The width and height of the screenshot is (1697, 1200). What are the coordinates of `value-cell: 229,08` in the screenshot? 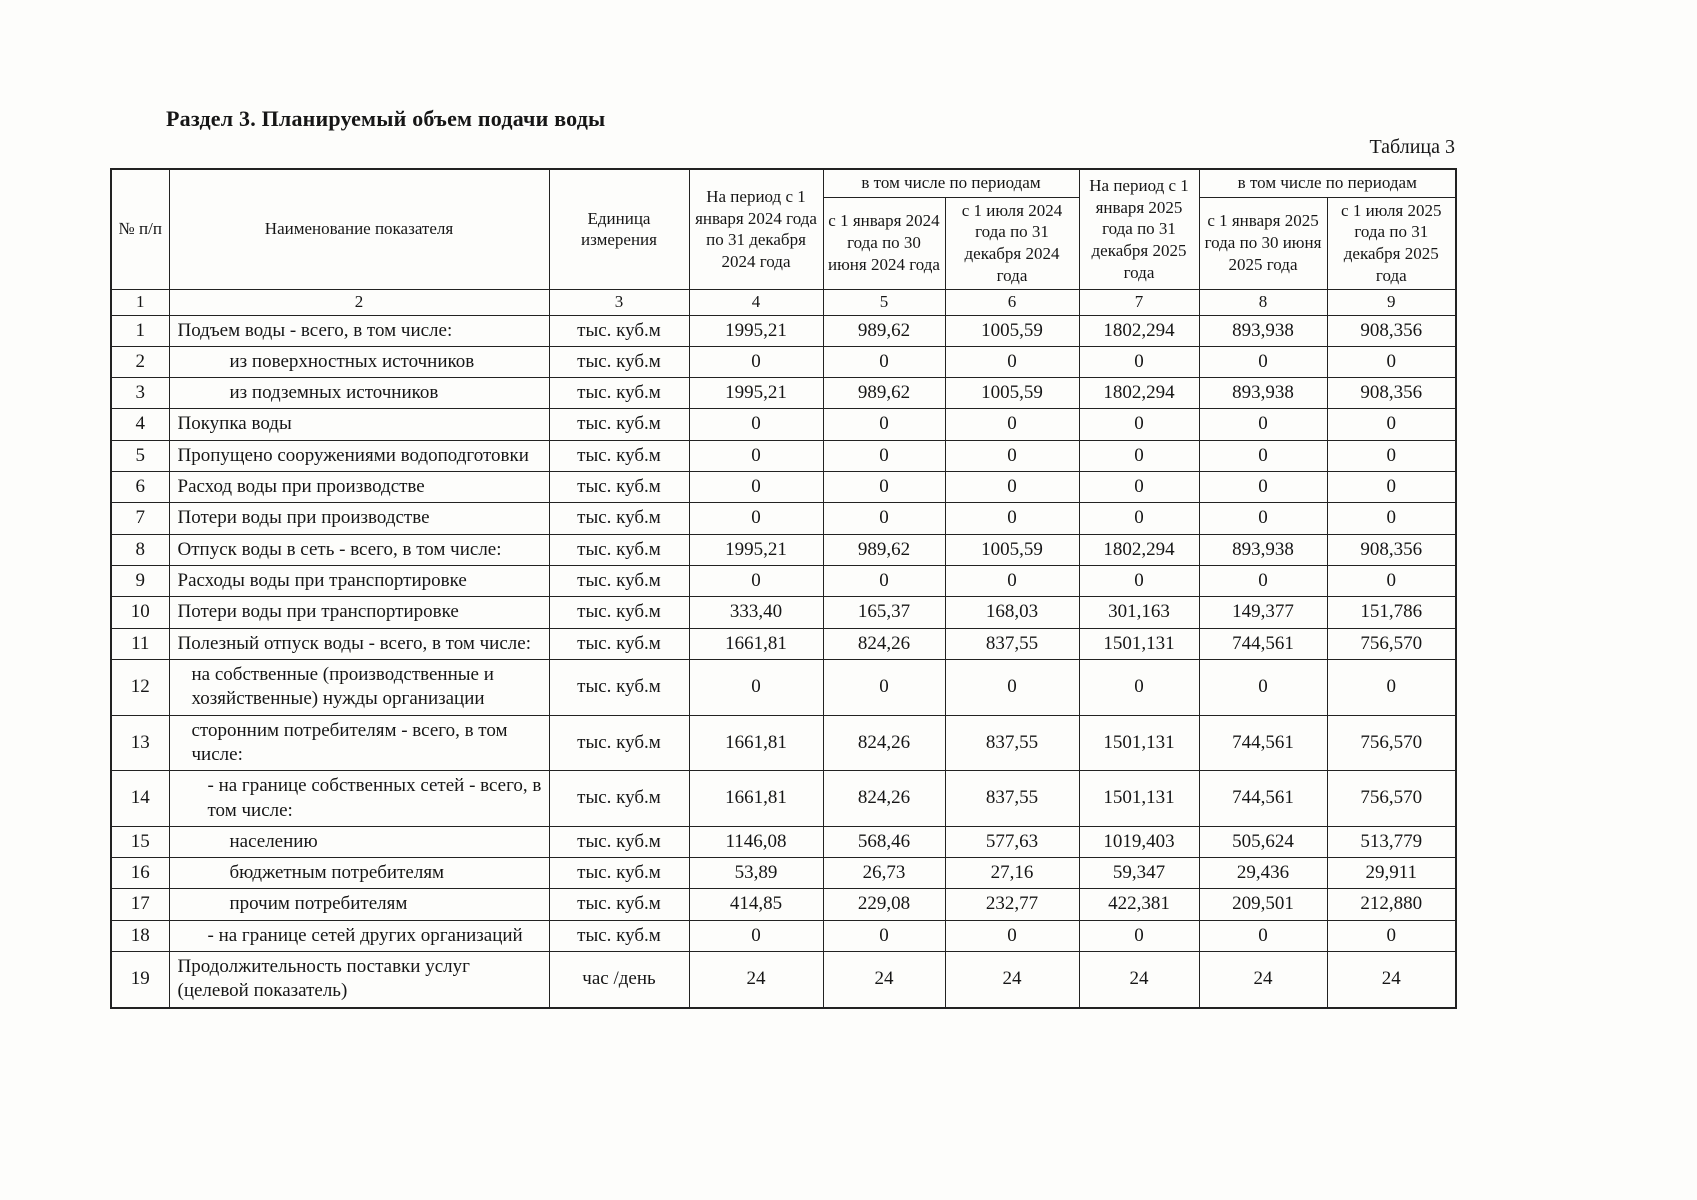 It's located at (884, 904).